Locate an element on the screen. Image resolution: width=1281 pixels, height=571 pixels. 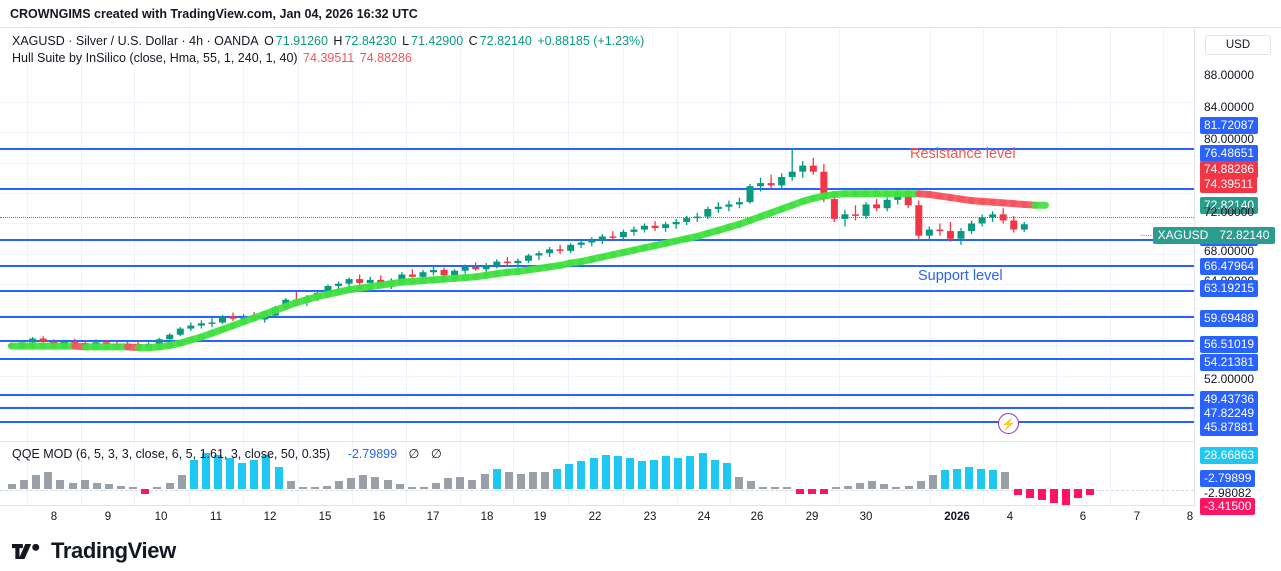
legend-low-value: 71.42900 is located at coordinates (437, 41).